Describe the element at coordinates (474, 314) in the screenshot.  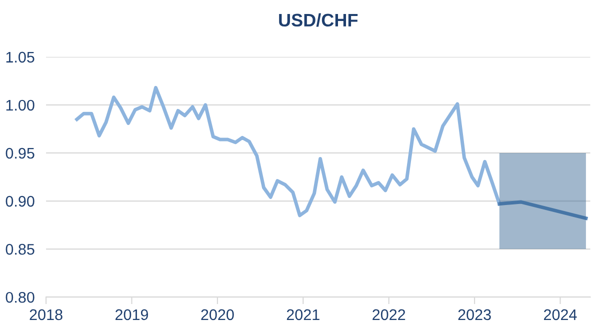
I see `x-tick-label: 2023` at that location.